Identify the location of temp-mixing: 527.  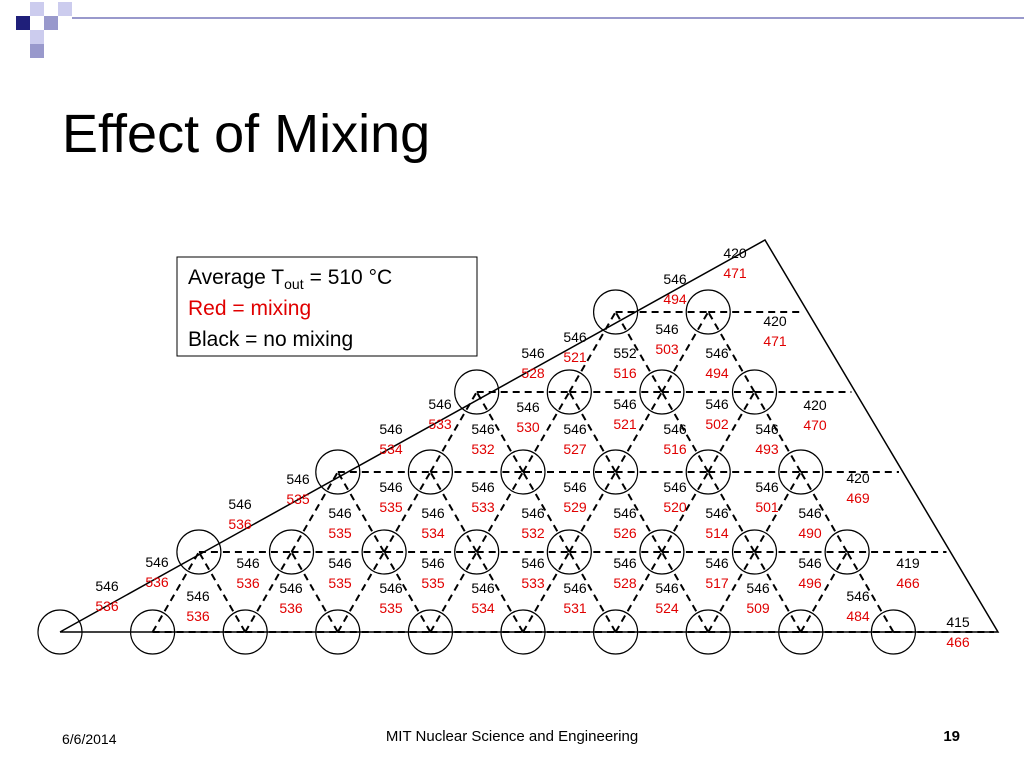
(575, 449).